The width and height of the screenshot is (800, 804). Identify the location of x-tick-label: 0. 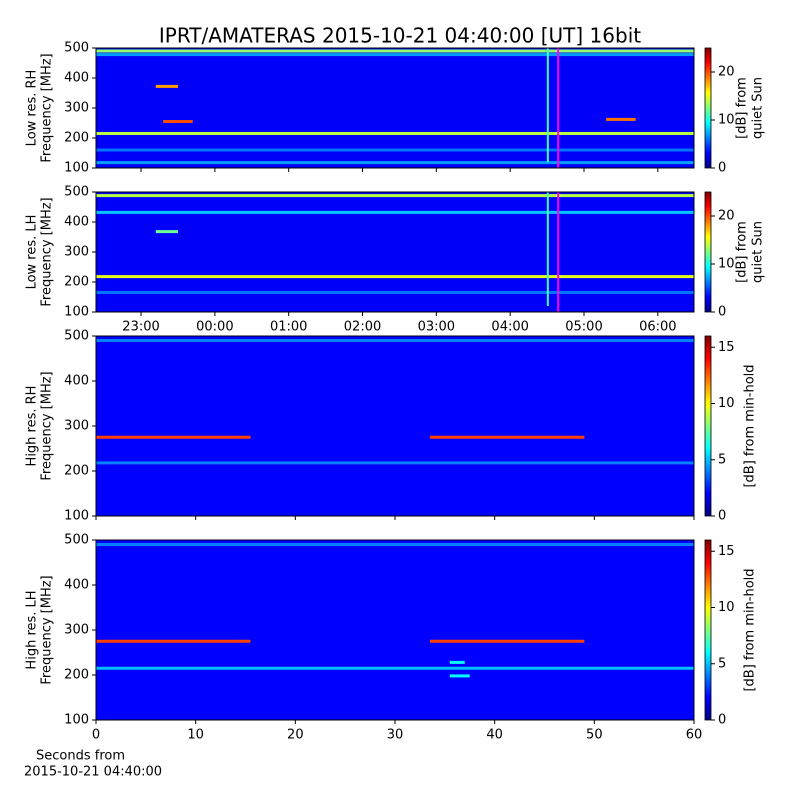
(96, 735).